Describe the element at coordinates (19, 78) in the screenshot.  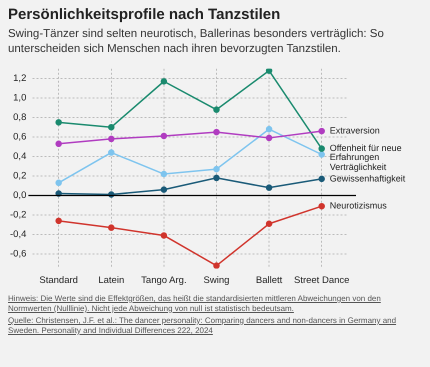
I see `y-tick-label: 1,2` at that location.